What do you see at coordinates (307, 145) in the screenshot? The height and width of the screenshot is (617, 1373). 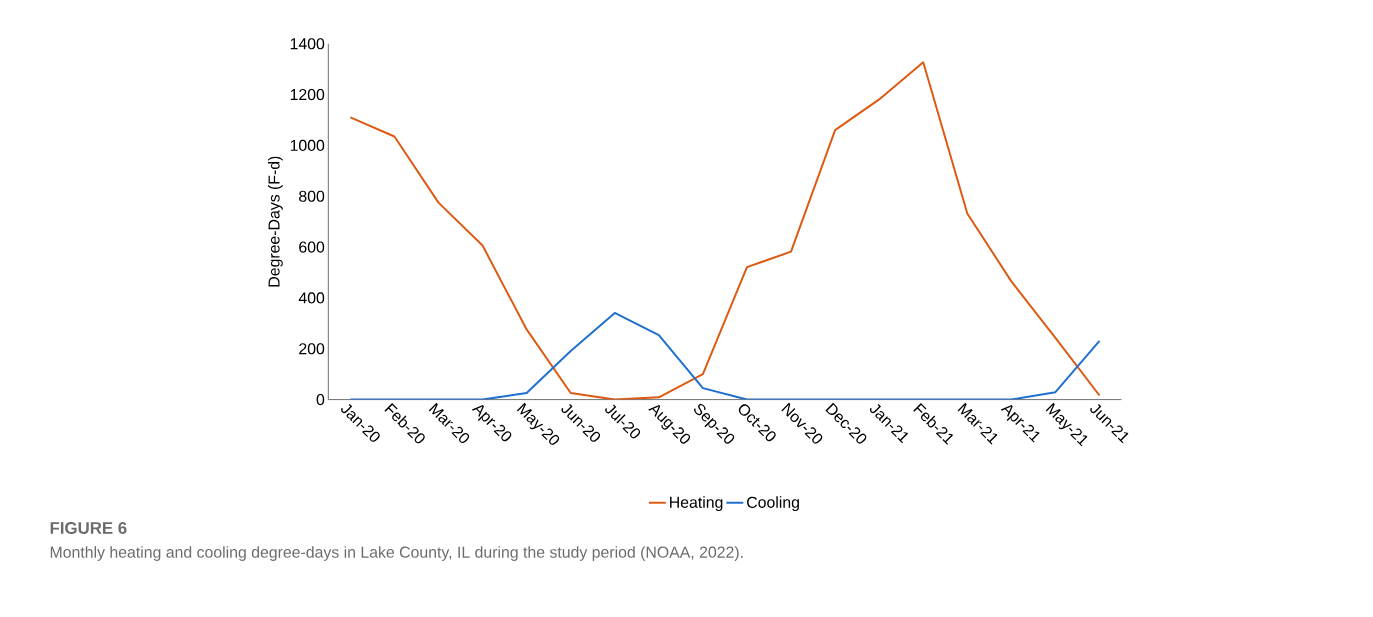 I see `y-tick-label: 1000` at bounding box center [307, 145].